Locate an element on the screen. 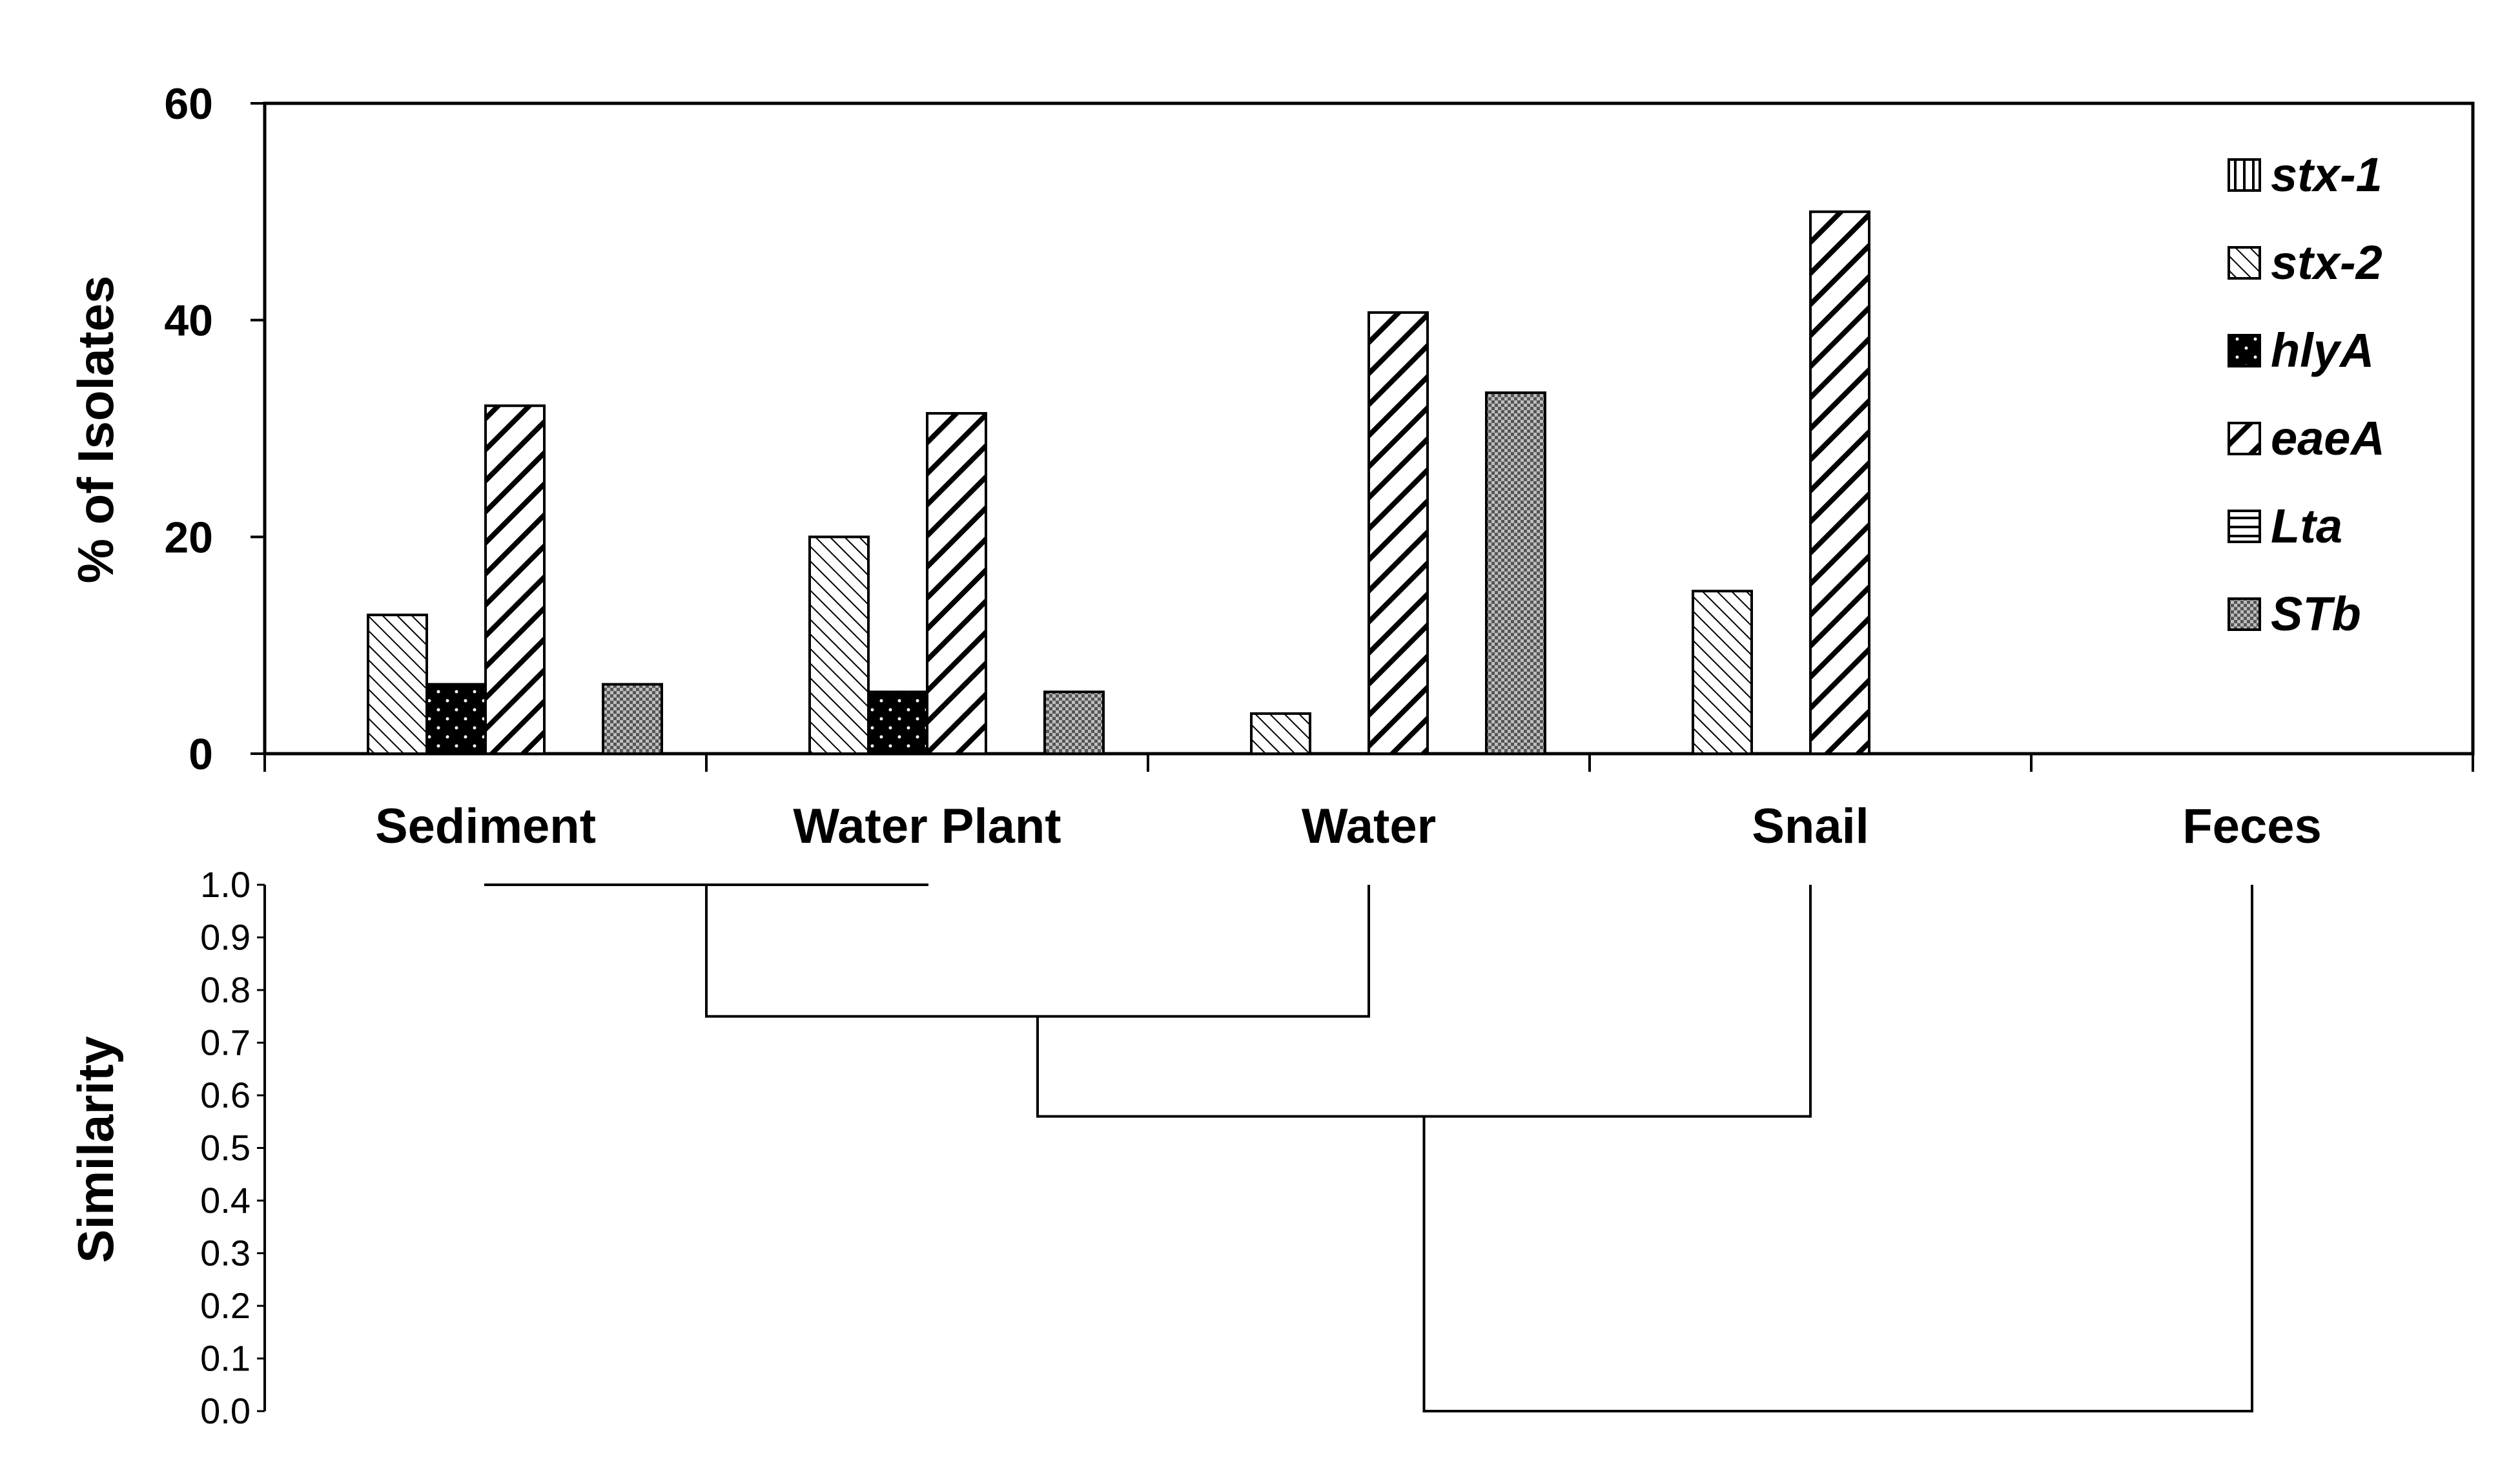 The height and width of the screenshot is (1477, 2520). legend-swatch-hlya is located at coordinates (2244, 350).